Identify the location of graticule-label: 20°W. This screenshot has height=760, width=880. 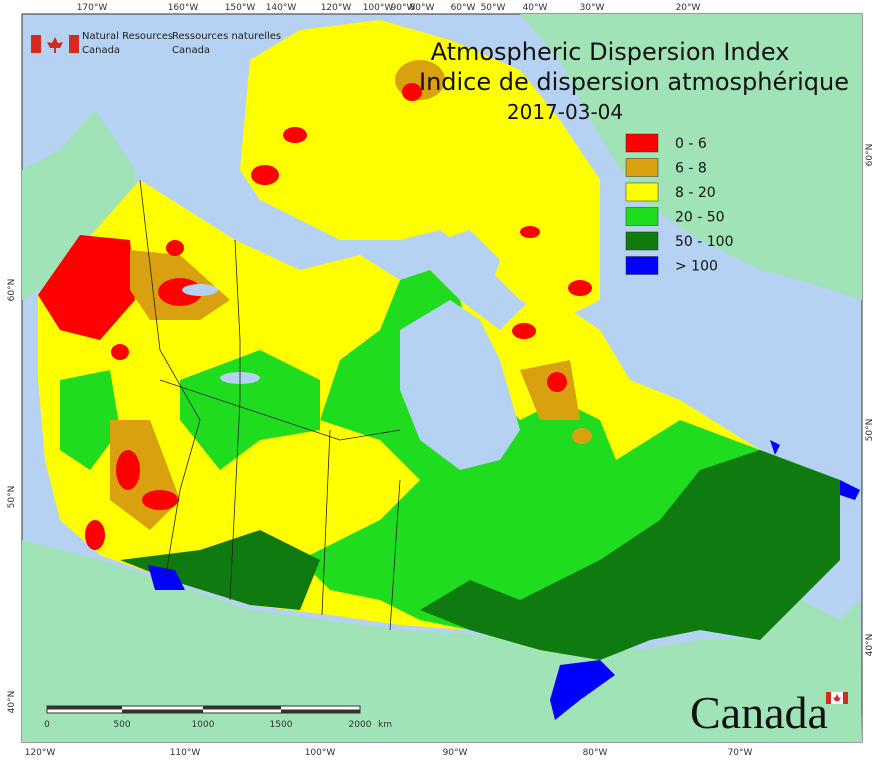
(688, 8).